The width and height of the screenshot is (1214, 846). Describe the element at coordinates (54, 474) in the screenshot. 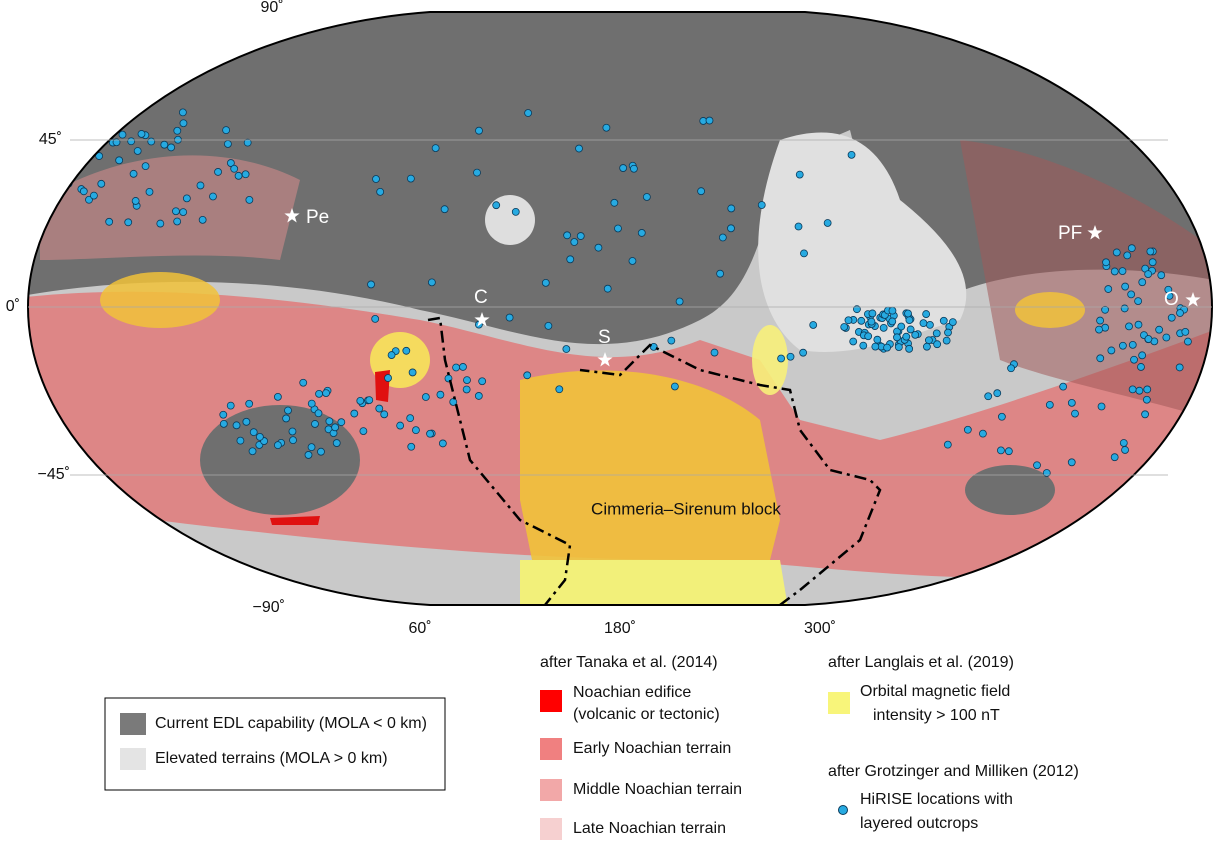

I see `lat-label: −45˚` at that location.